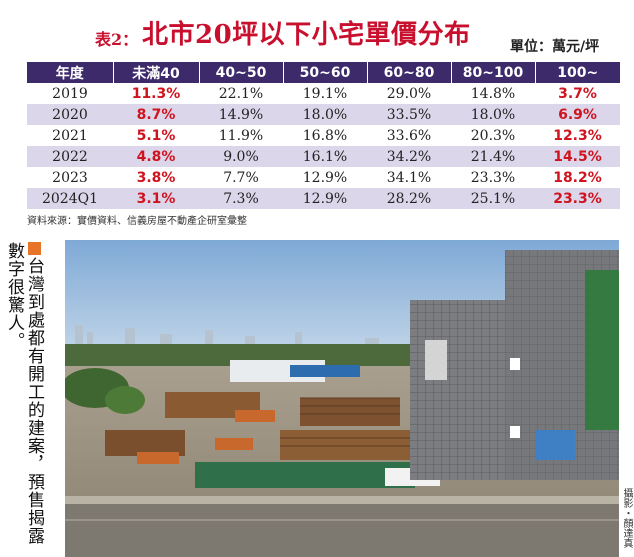 The image size is (634, 557). I want to click on column-header: 80~100, so click(492, 72).